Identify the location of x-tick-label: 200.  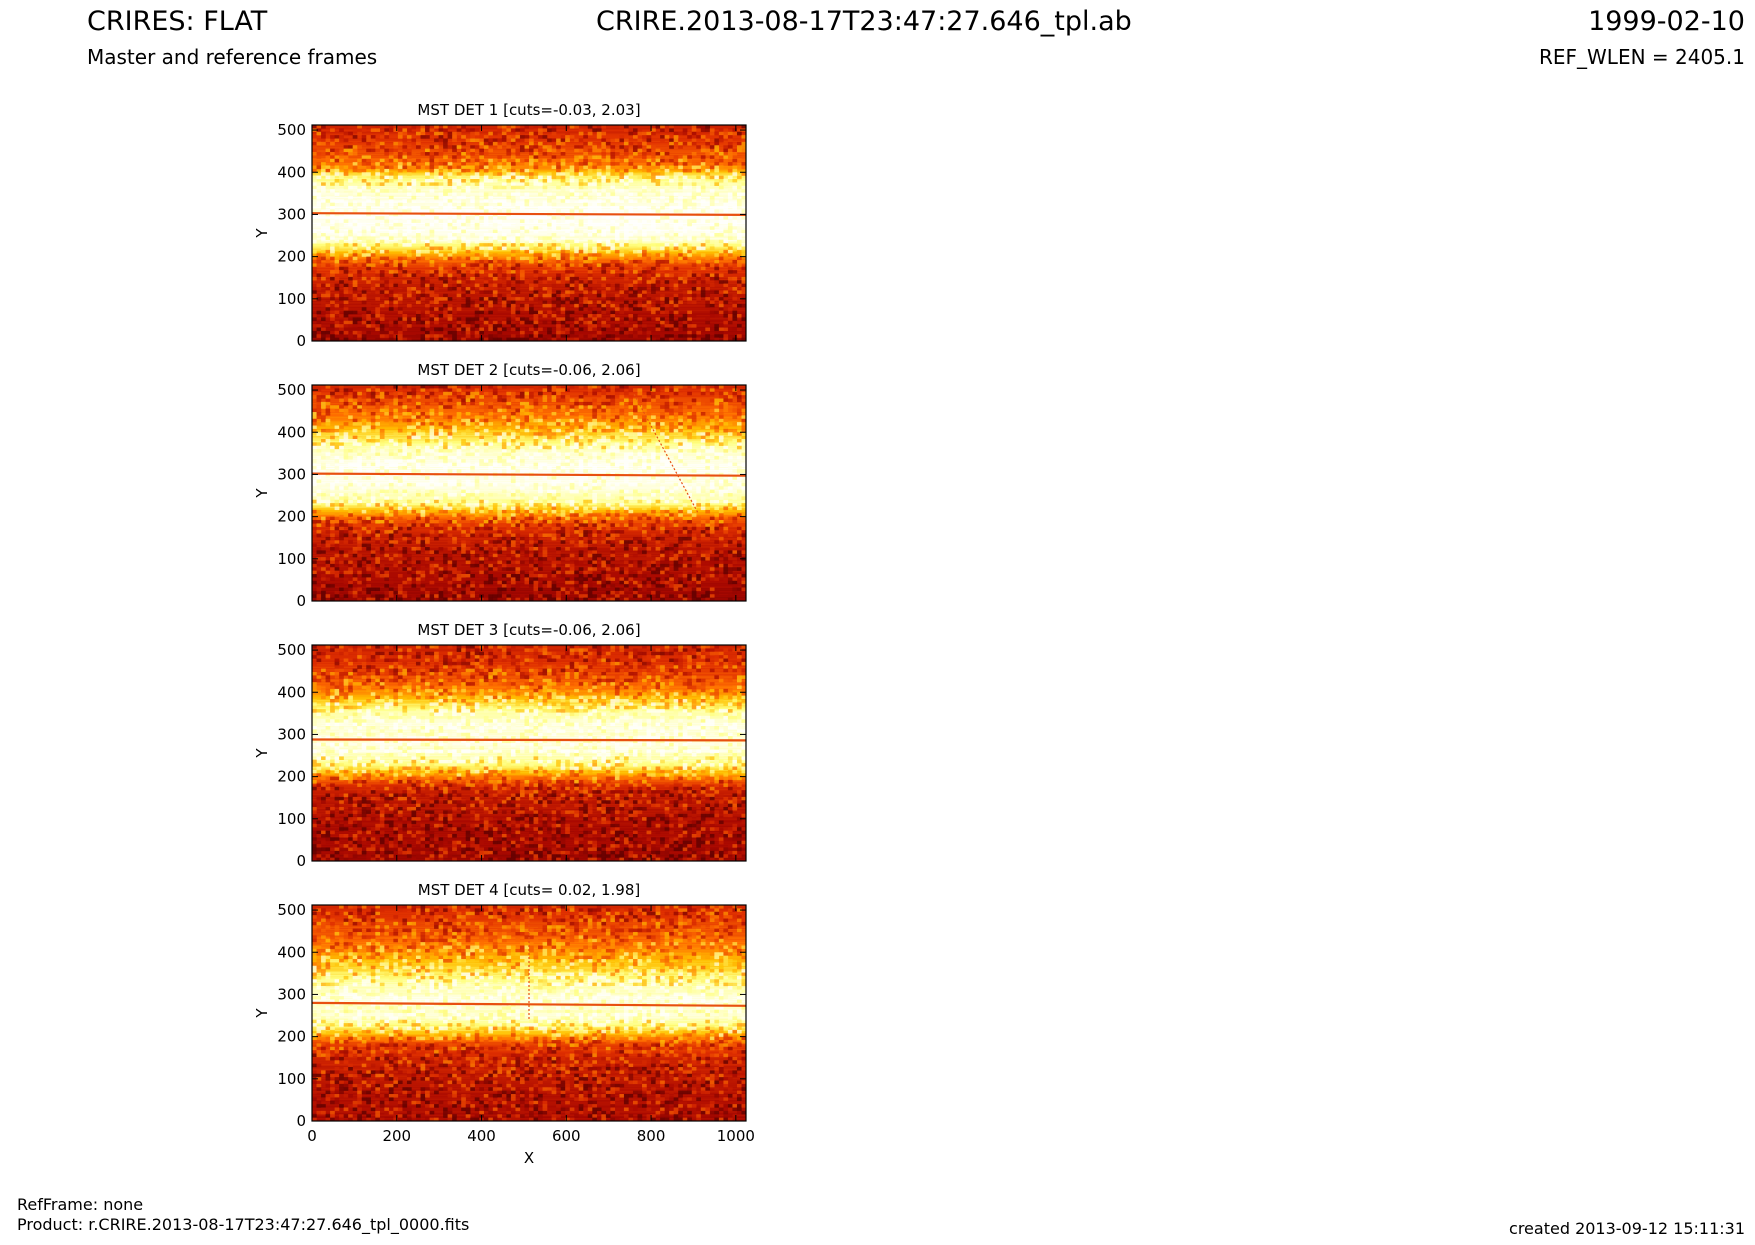
(396, 1136).